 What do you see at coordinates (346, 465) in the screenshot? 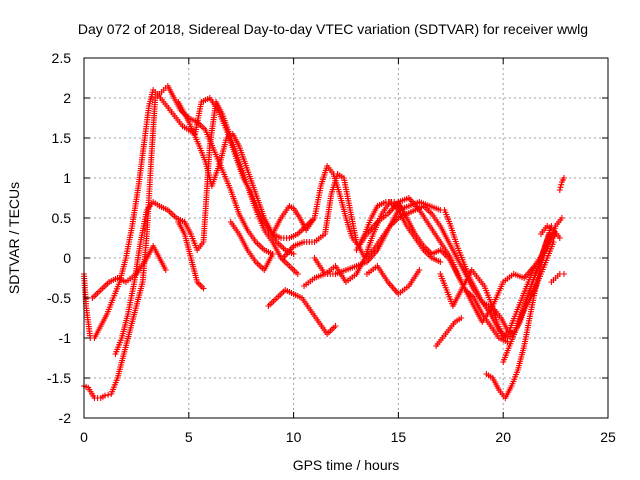
I see `x-axis-label: GPS time / hours` at bounding box center [346, 465].